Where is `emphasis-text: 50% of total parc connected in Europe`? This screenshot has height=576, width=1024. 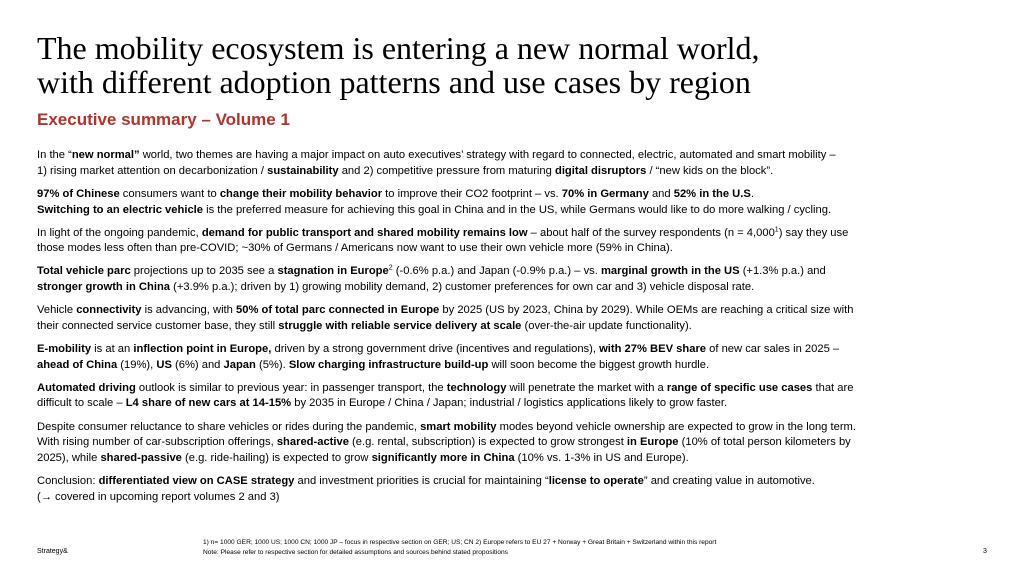 emphasis-text: 50% of total parc connected in Europe is located at coordinates (338, 310).